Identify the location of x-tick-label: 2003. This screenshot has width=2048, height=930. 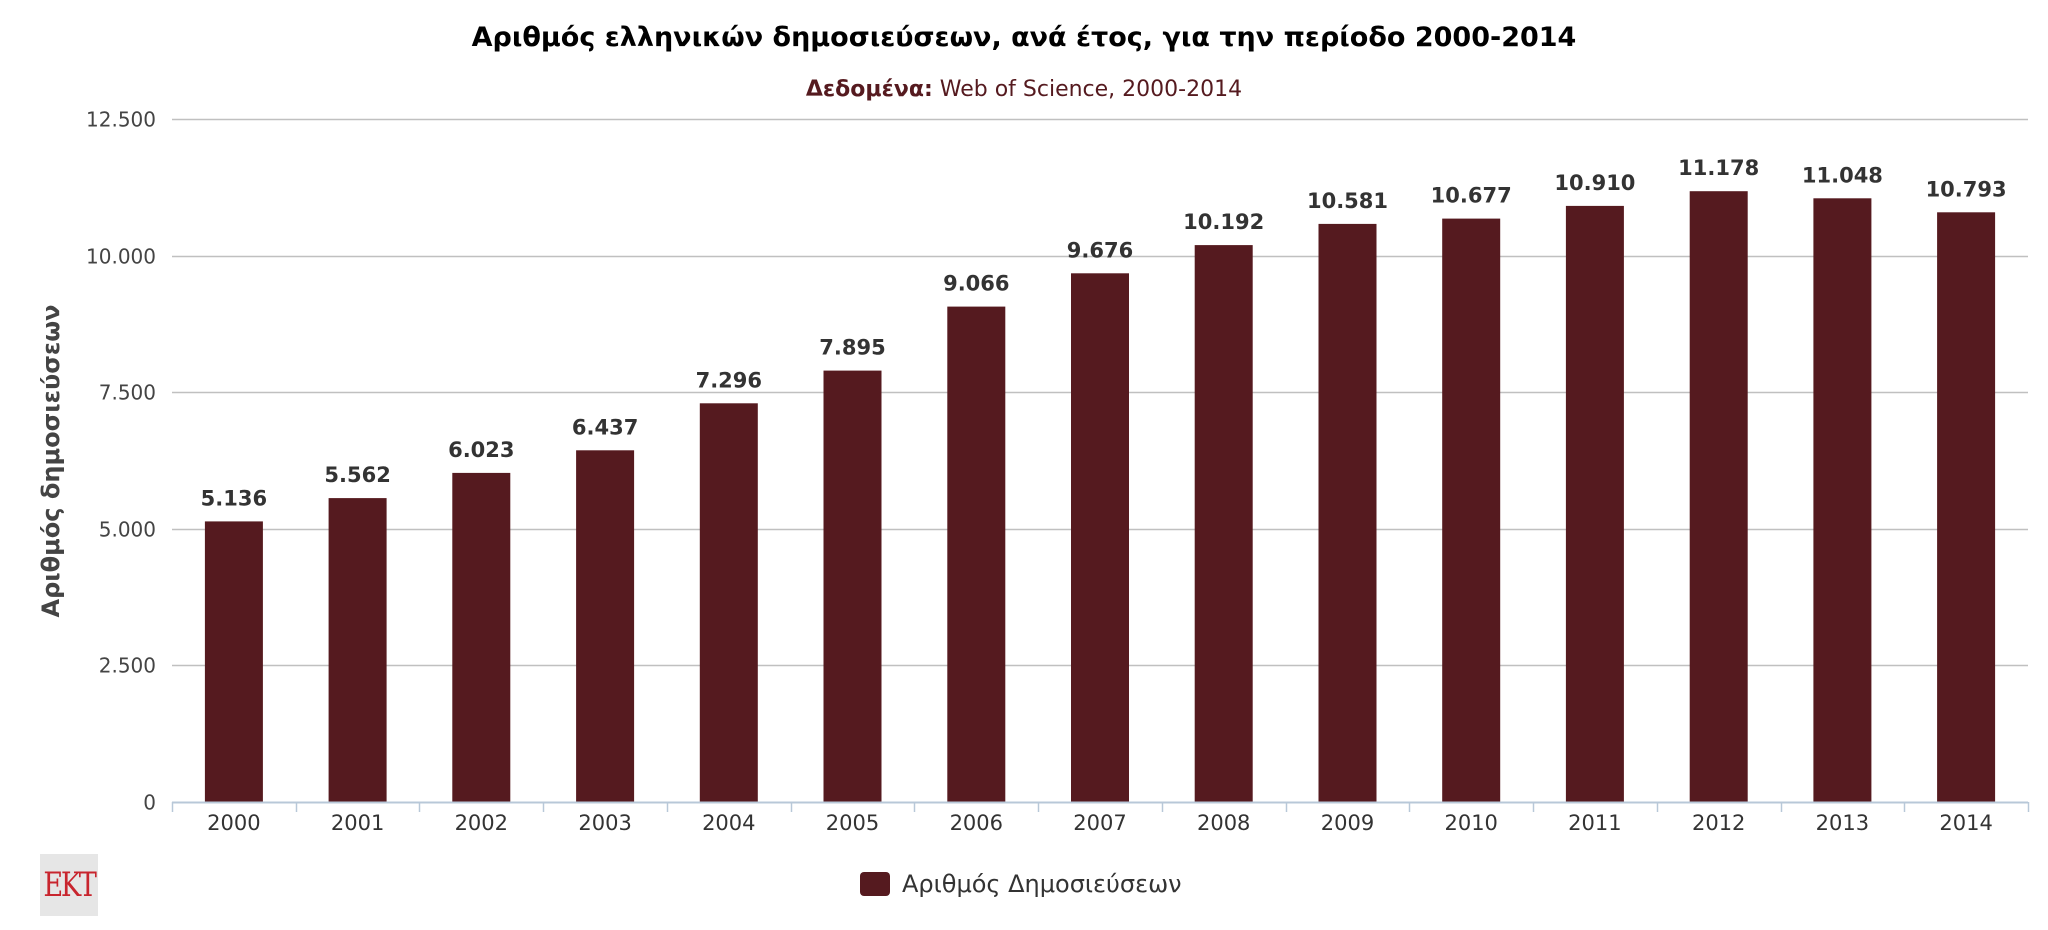
(604, 823).